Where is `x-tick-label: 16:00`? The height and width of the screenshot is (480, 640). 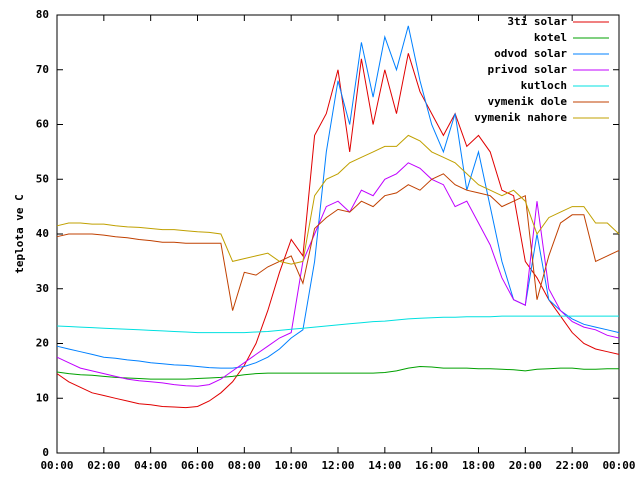
x-tick-label: 16:00 is located at coordinates (431, 465).